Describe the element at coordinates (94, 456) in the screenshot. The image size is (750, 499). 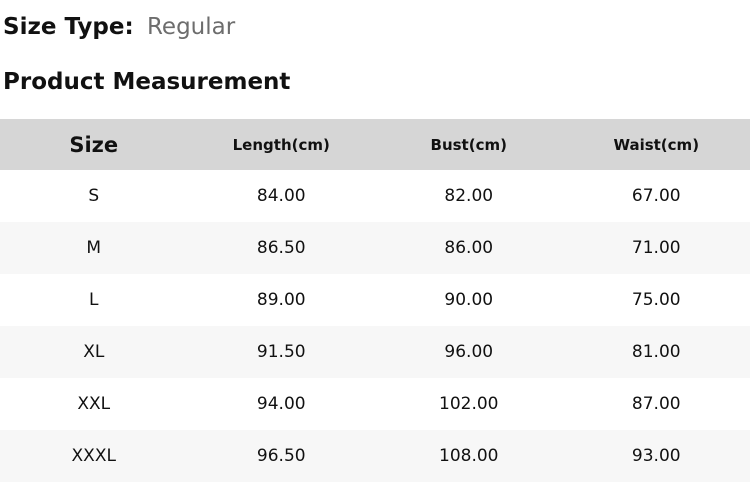
I see `cell-size: XXXL` at that location.